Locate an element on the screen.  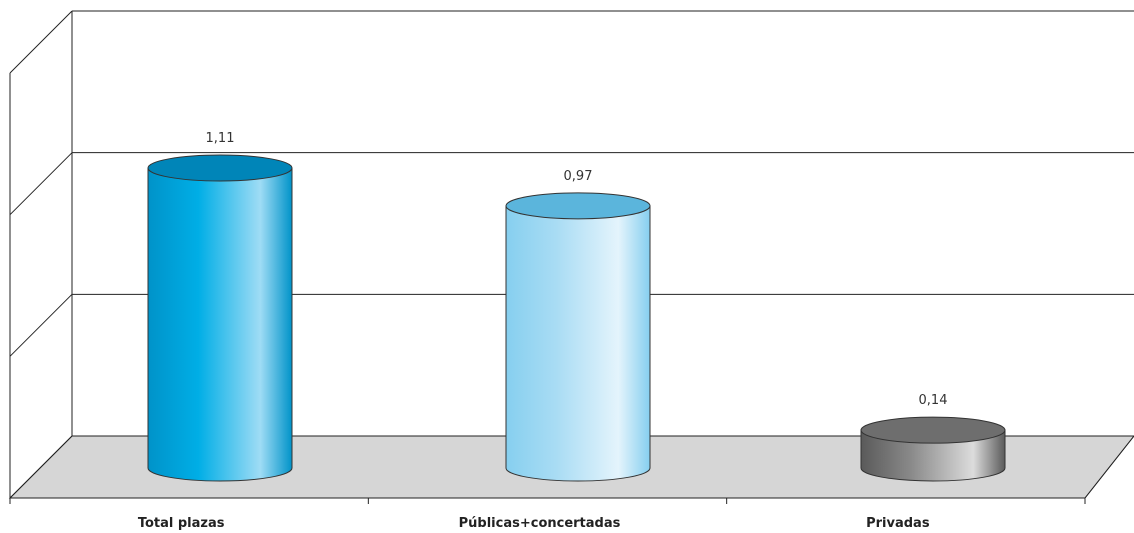
x-tick-label: Privadas is located at coordinates (898, 523).